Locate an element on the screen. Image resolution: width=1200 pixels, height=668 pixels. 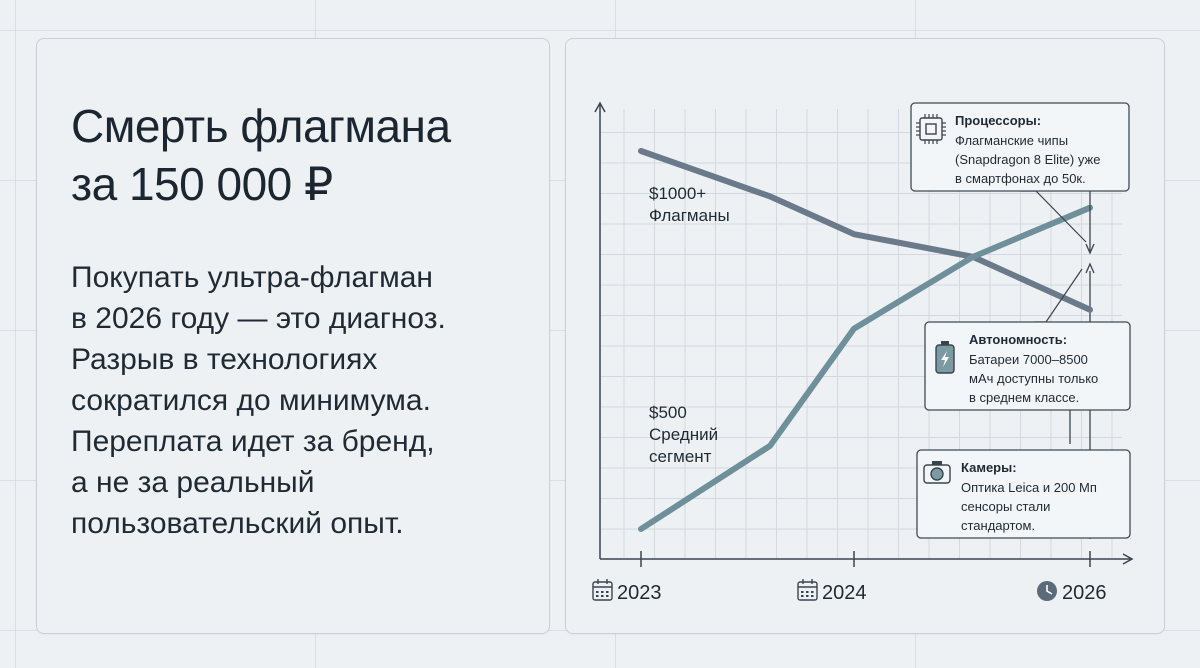
series-line-flagship is located at coordinates (865, 230).